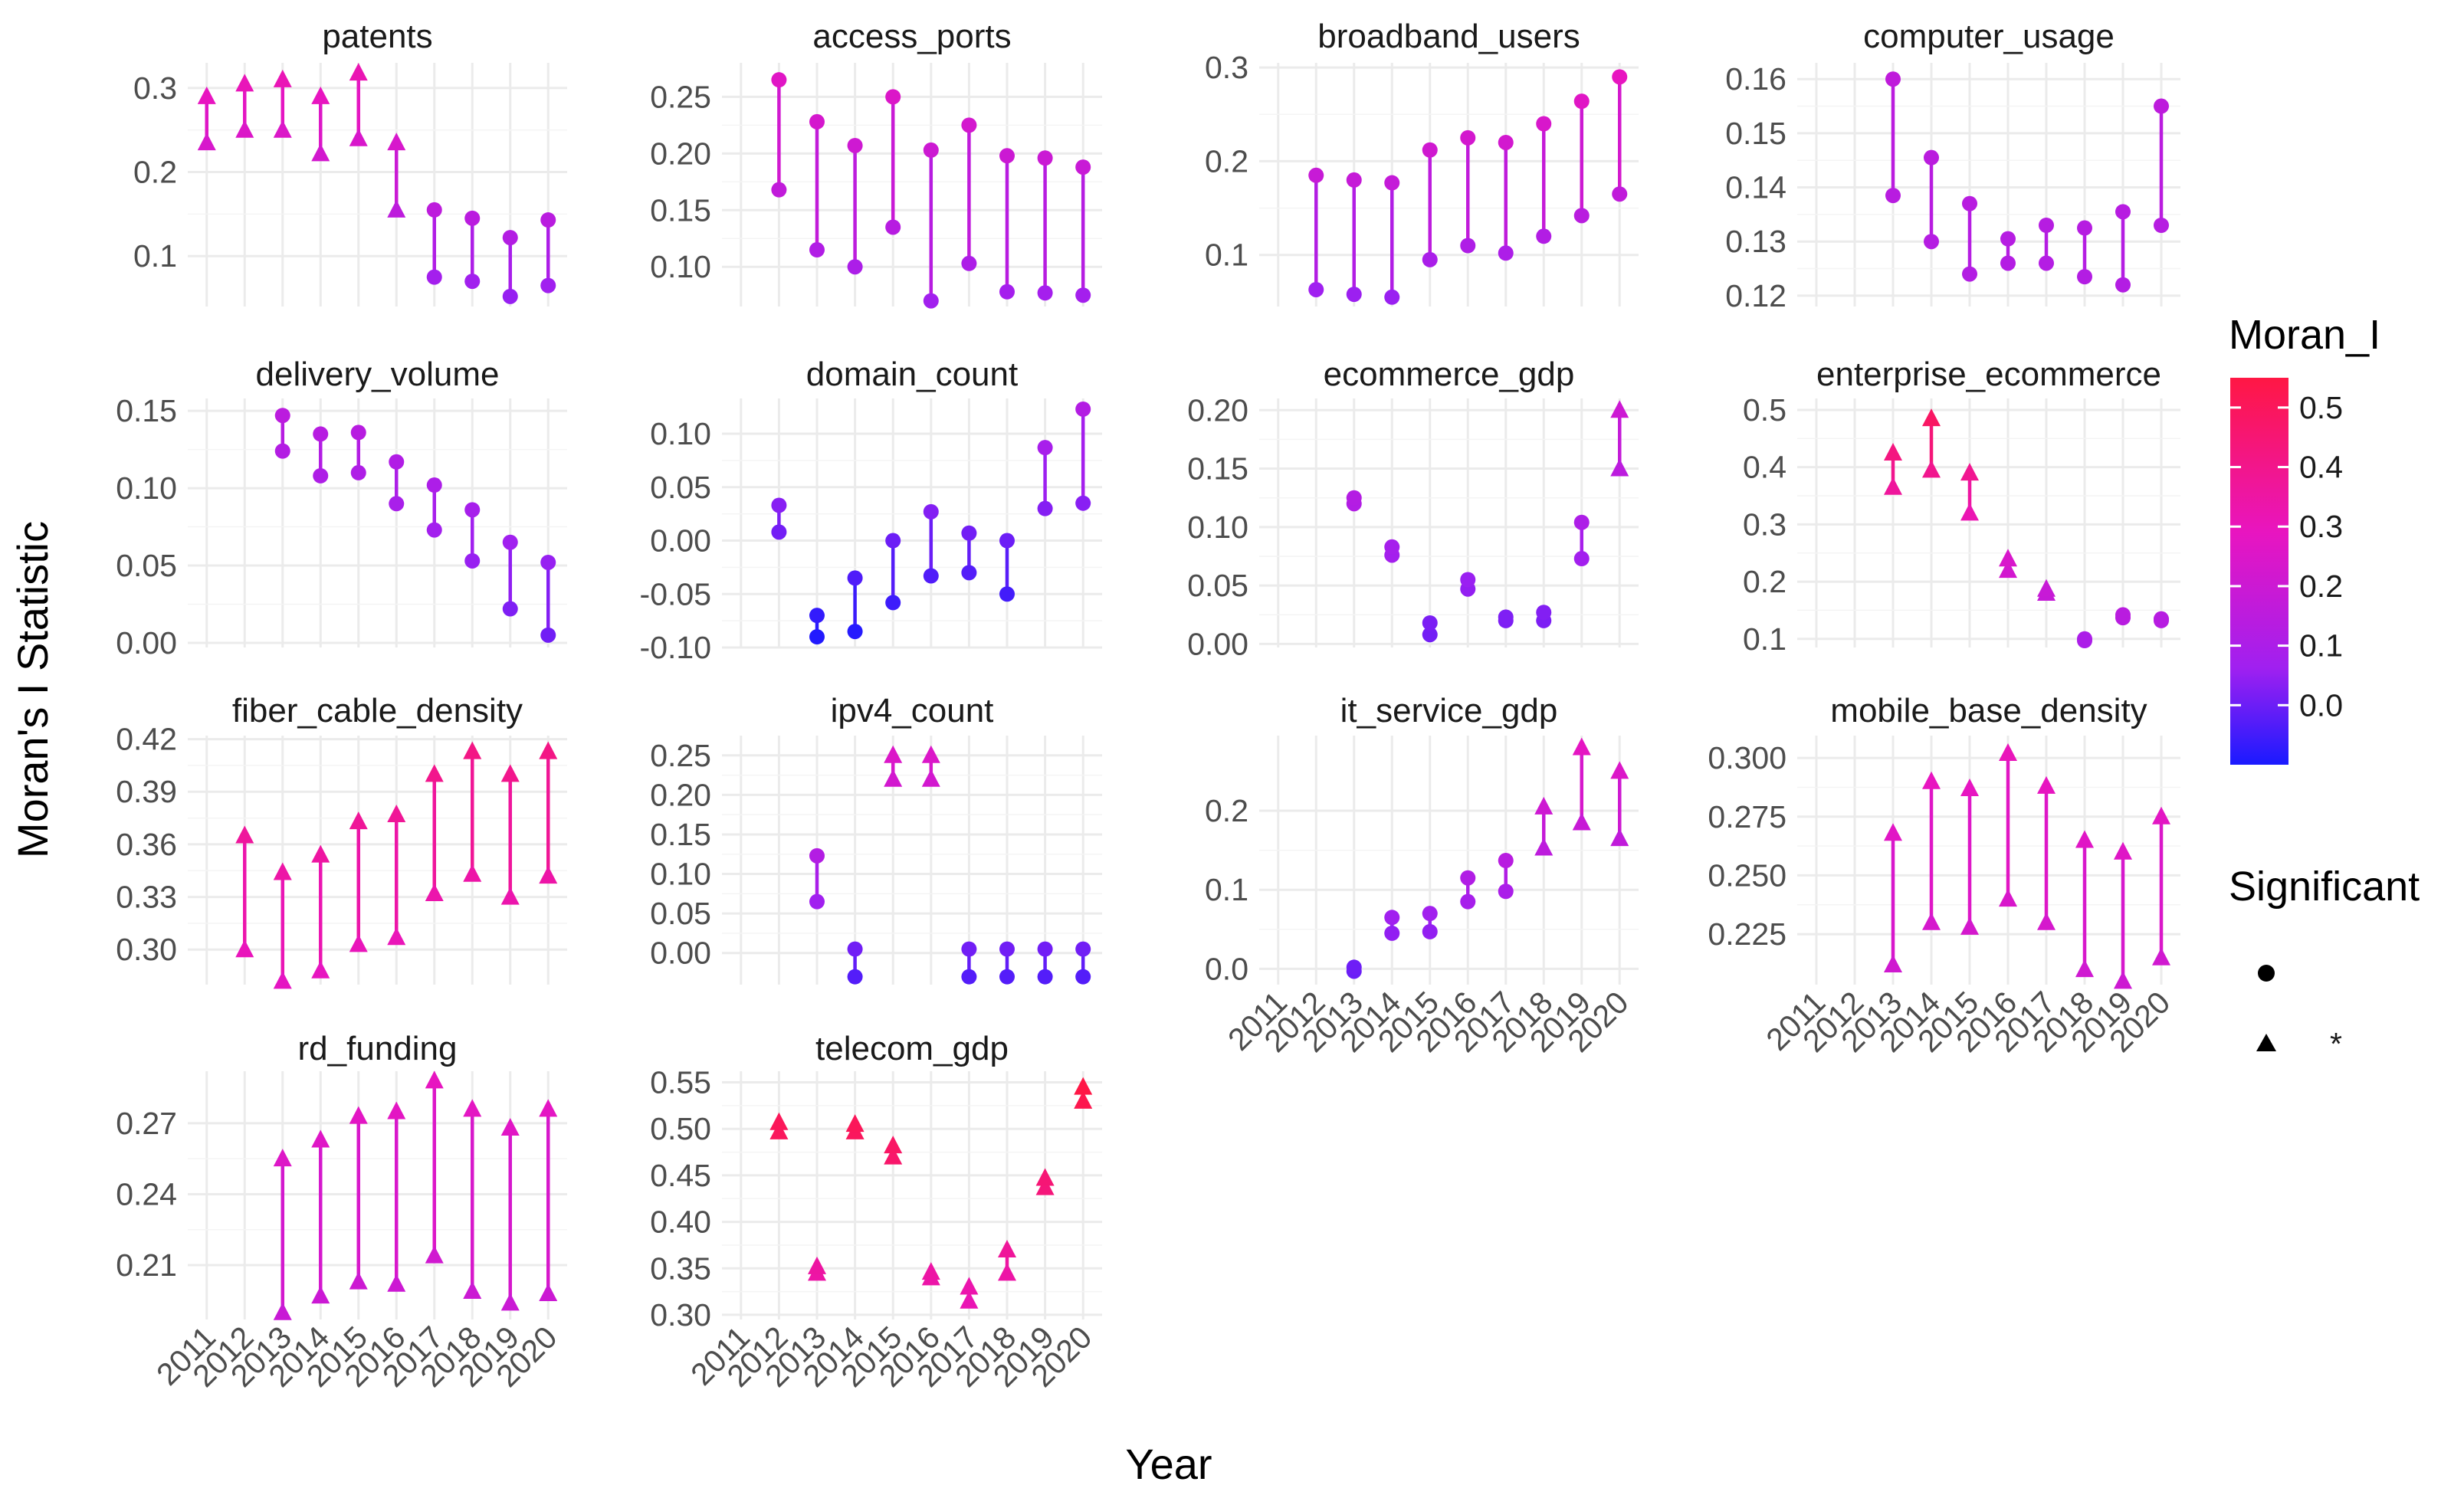 The image size is (2464, 1508). Describe the element at coordinates (911, 36) in the screenshot. I see `panel-title: access_ports` at that location.